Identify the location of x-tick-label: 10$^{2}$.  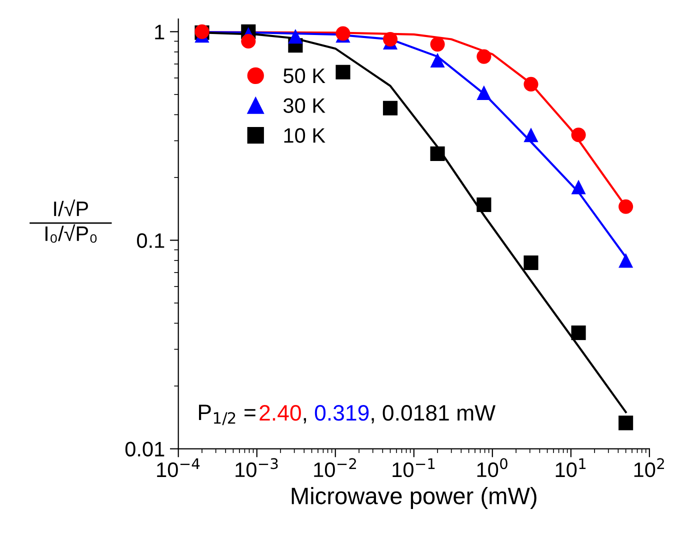
(649, 468).